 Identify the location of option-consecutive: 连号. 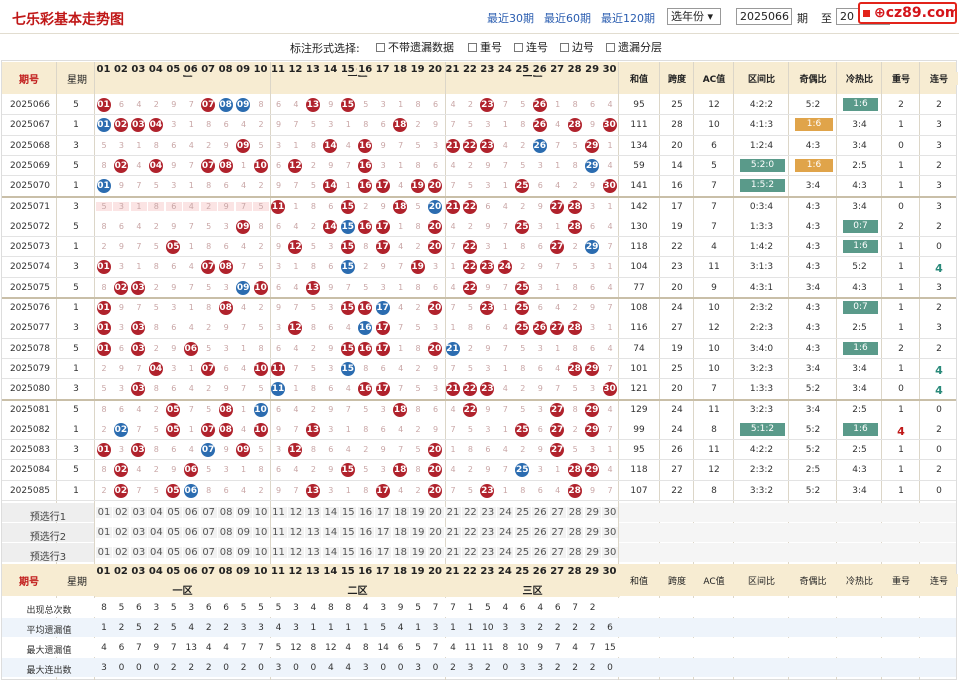
(531, 47).